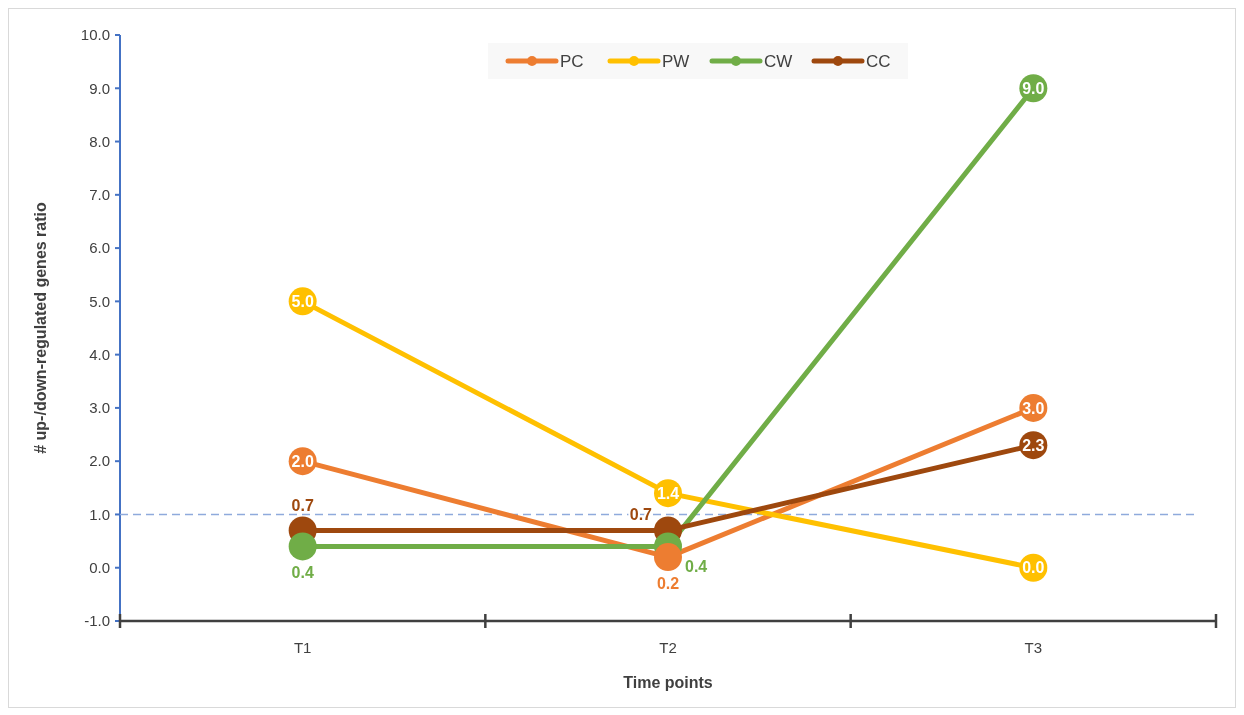  I want to click on y-tick-label: 0.0, so click(99, 567).